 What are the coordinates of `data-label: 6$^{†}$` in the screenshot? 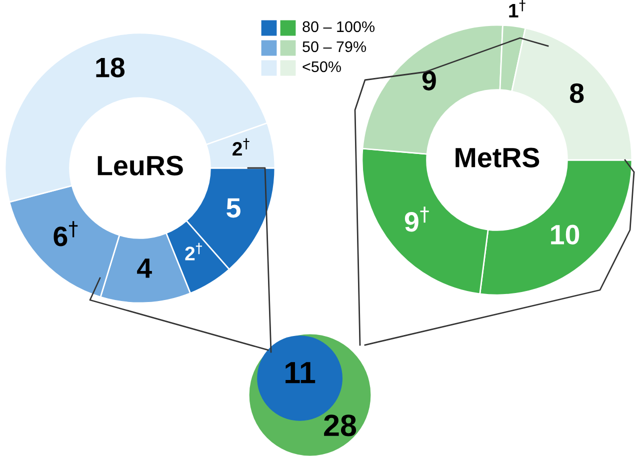 It's located at (66, 233).